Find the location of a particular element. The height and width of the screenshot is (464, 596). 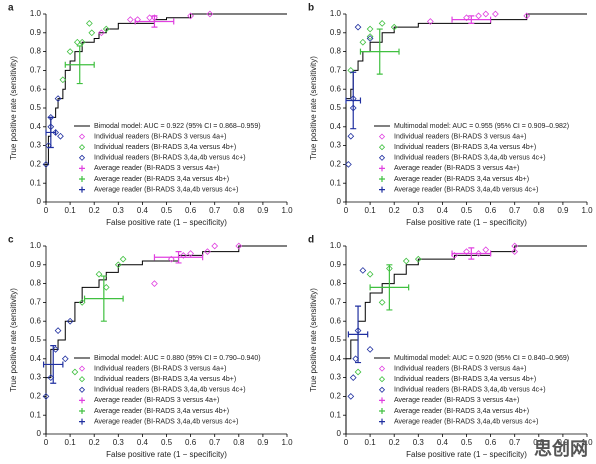

y-axis-label: True positive rate (sensitivity) is located at coordinates (313, 108).